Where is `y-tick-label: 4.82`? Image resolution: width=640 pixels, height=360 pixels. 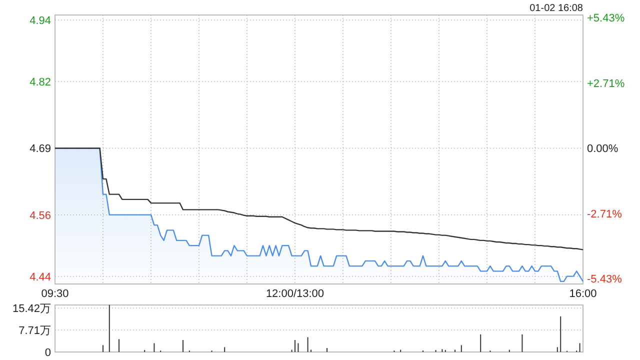 y-tick-label: 4.82 is located at coordinates (40, 82).